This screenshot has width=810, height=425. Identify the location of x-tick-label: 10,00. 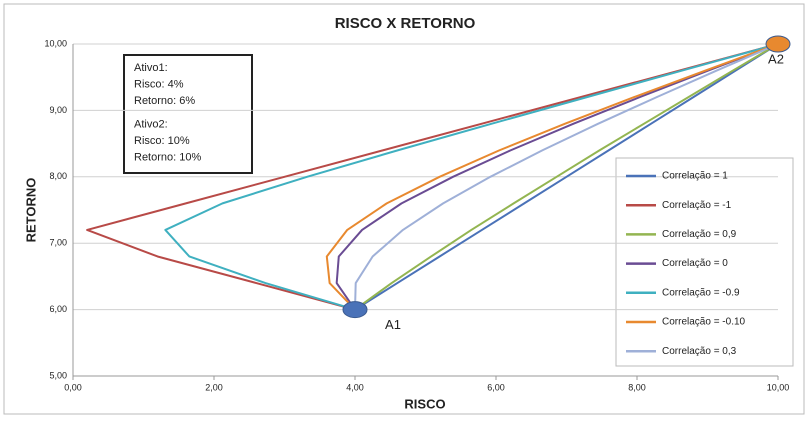
(778, 387).